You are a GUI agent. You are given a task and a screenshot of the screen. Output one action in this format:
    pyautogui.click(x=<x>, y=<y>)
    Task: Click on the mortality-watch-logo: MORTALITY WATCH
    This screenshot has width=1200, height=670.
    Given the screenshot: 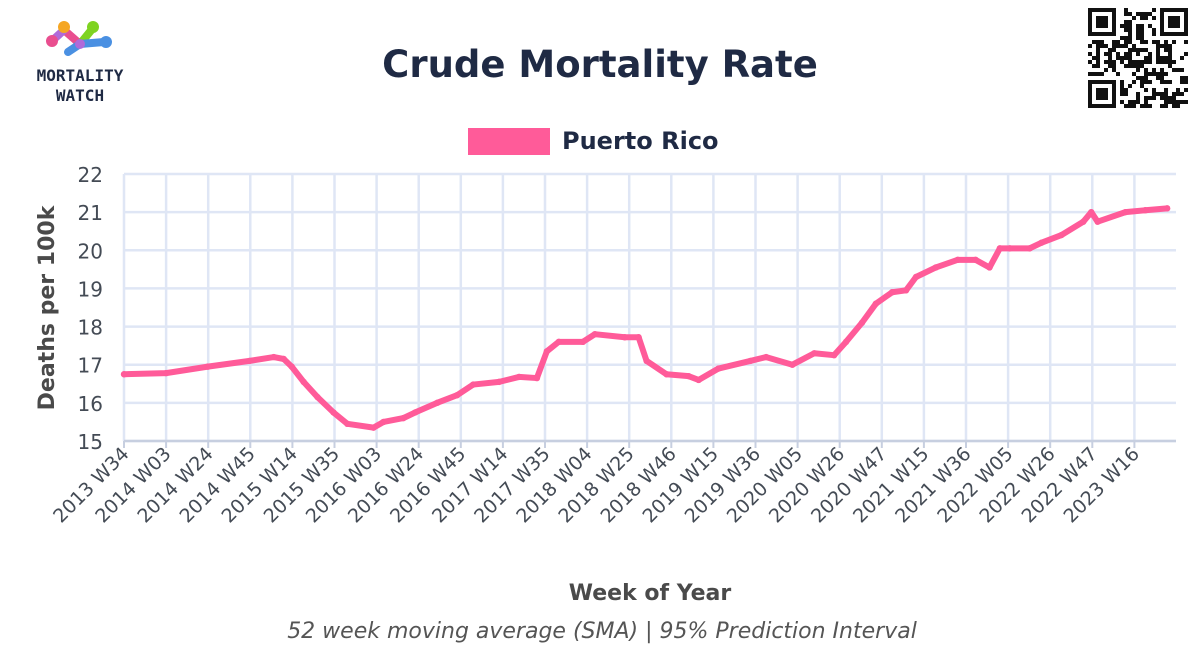 What is the action you would take?
    pyautogui.click(x=80, y=63)
    